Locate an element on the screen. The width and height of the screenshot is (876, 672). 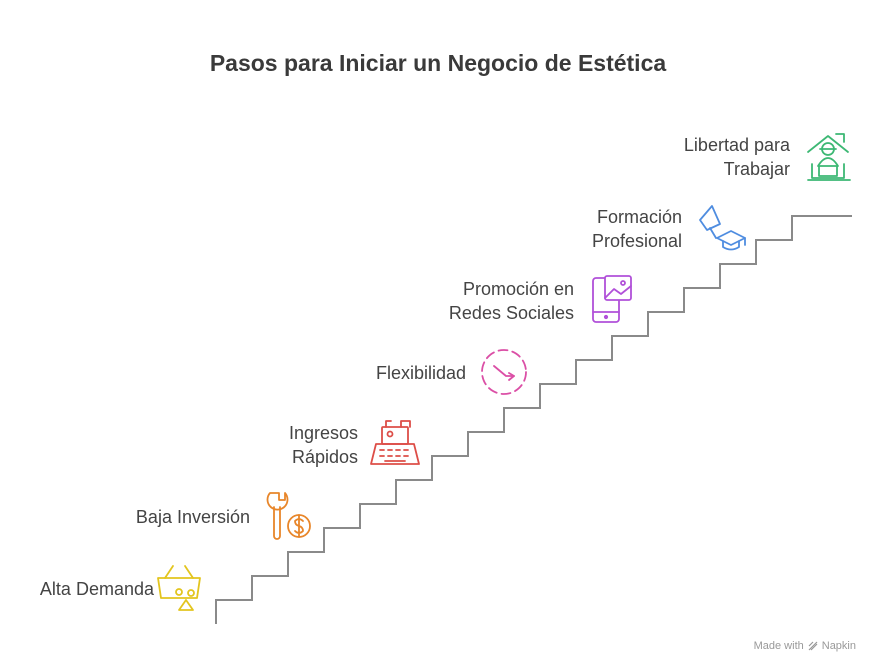
graduation-megaphone-icon is located at coordinates (722, 228).